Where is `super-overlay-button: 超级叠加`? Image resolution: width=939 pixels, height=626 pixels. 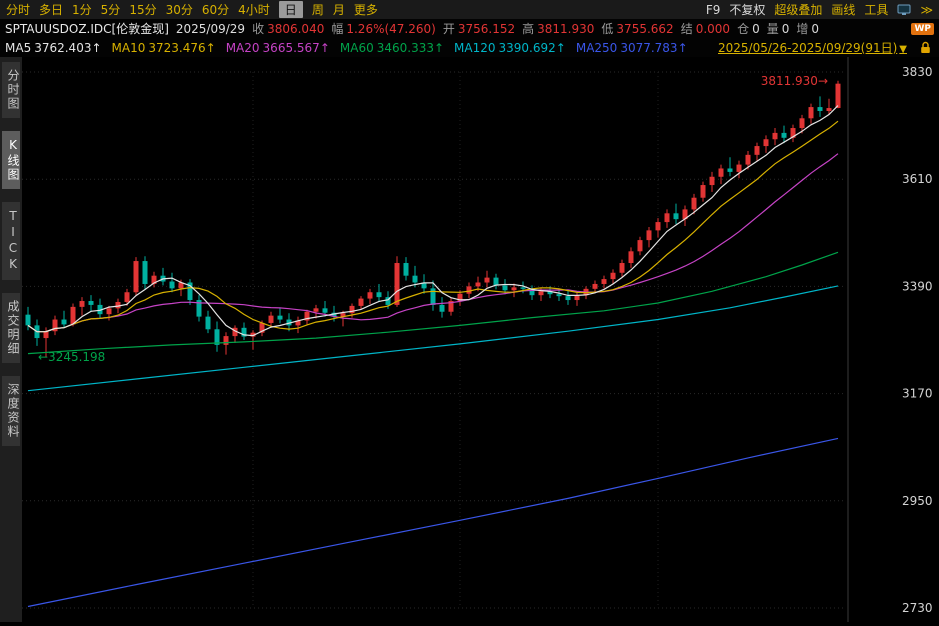
super-overlay-button: 超级叠加 is located at coordinates (798, 10).